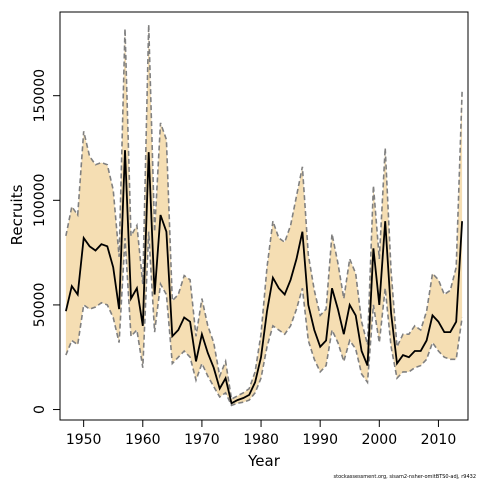  What do you see at coordinates (264, 461) in the screenshot?
I see `x-axis-title: Year` at bounding box center [264, 461].